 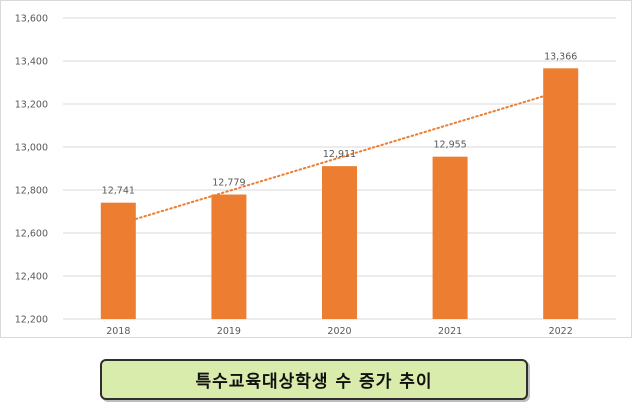 I want to click on data-label: 12,741, so click(x=118, y=191).